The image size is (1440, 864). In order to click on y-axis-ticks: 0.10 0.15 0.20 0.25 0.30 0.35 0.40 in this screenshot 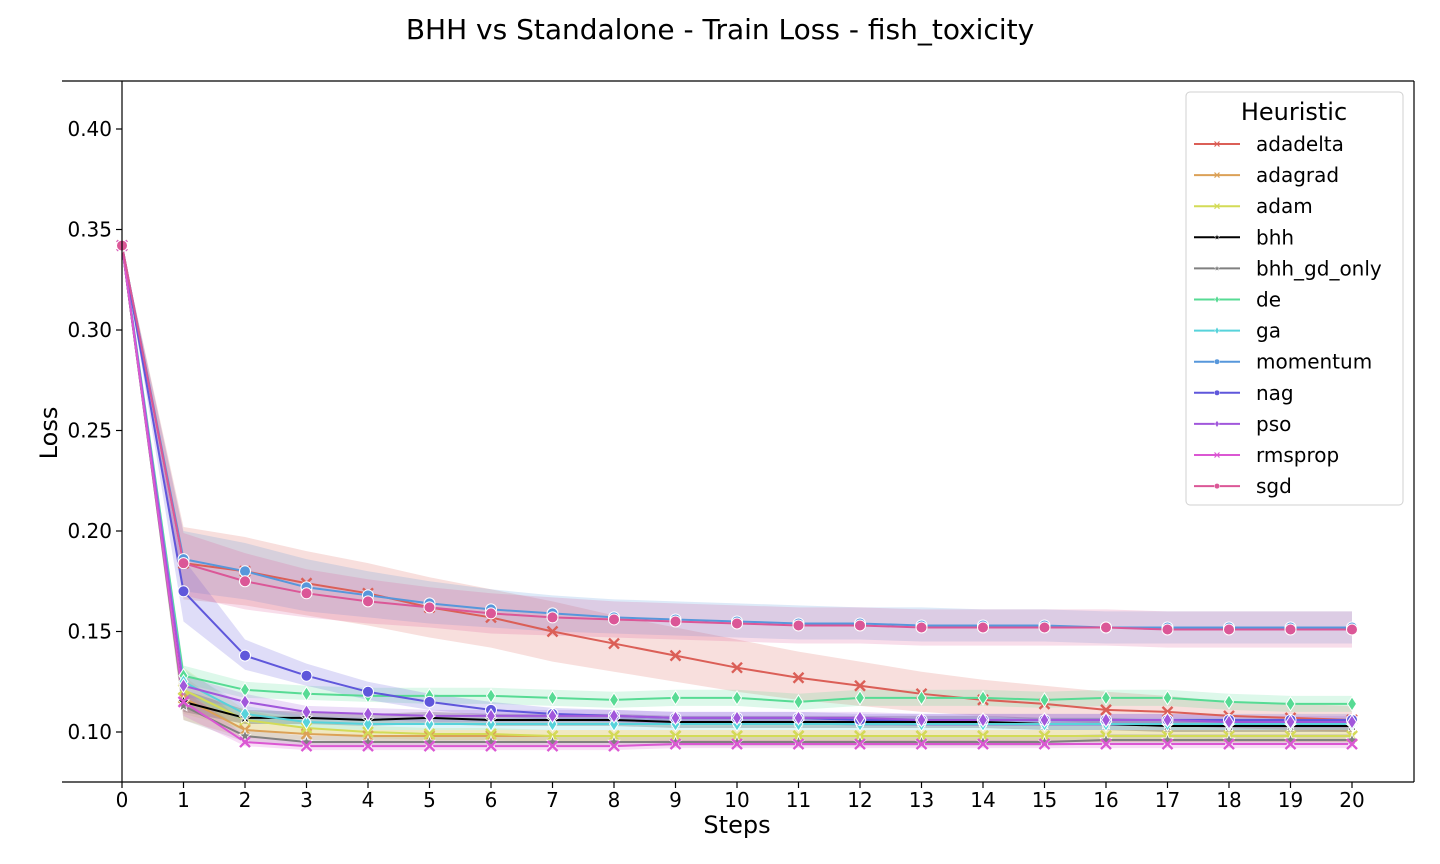, I will do `click(94, 430)`.